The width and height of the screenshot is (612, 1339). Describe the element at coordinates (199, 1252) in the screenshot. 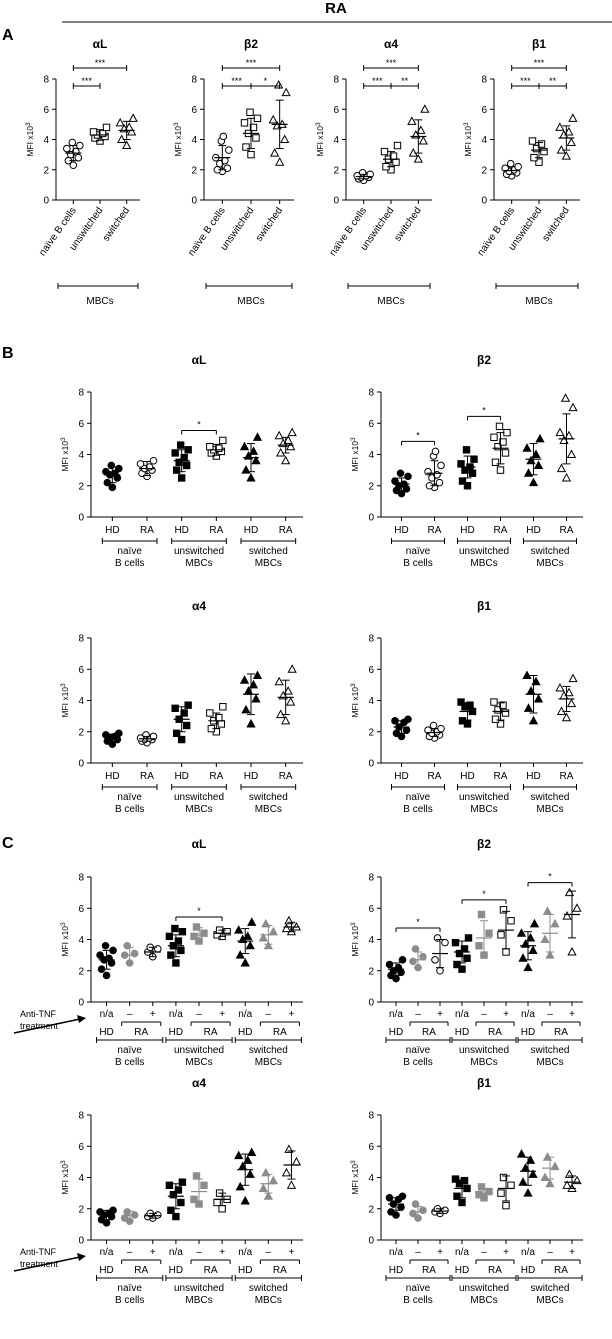

I see `x-tick-label: –` at that location.